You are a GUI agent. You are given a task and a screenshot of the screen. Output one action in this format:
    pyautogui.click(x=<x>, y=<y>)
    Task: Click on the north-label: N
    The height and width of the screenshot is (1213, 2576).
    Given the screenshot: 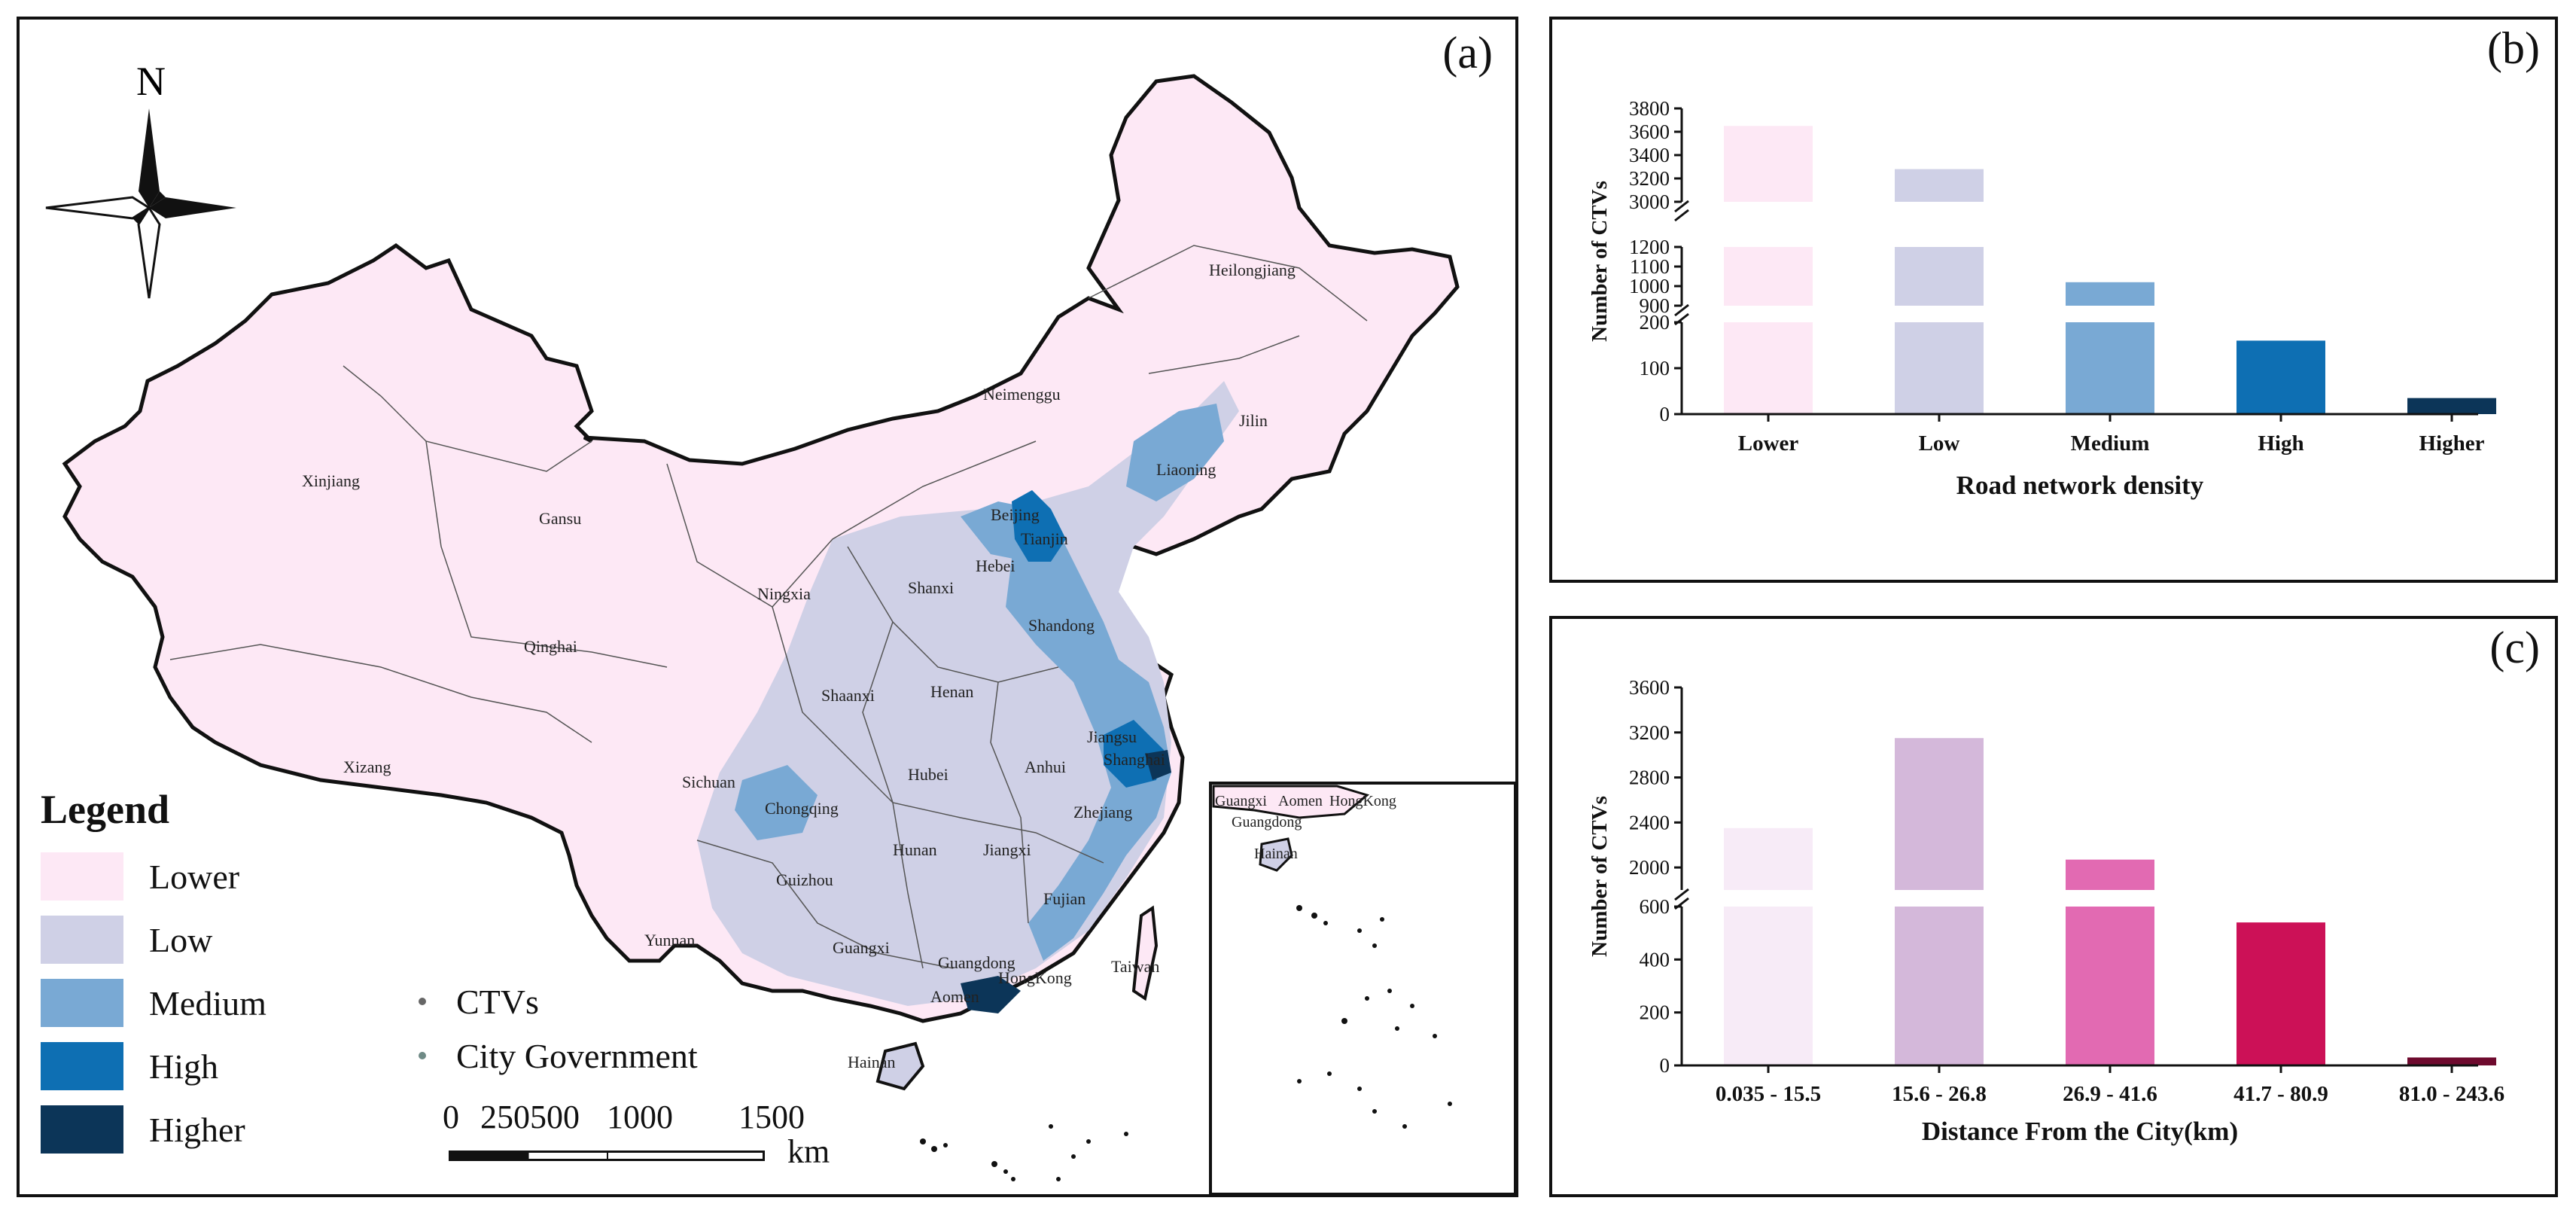 What is the action you would take?
    pyautogui.click(x=151, y=82)
    